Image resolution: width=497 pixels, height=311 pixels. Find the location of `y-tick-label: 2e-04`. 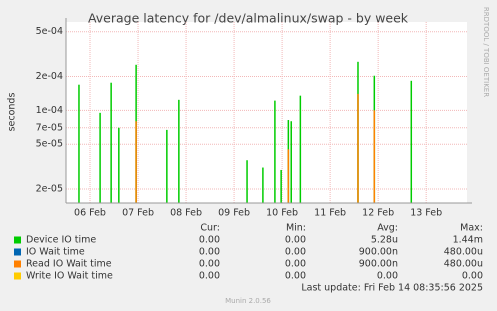

y-tick-label: 2e-04 is located at coordinates (49, 76).